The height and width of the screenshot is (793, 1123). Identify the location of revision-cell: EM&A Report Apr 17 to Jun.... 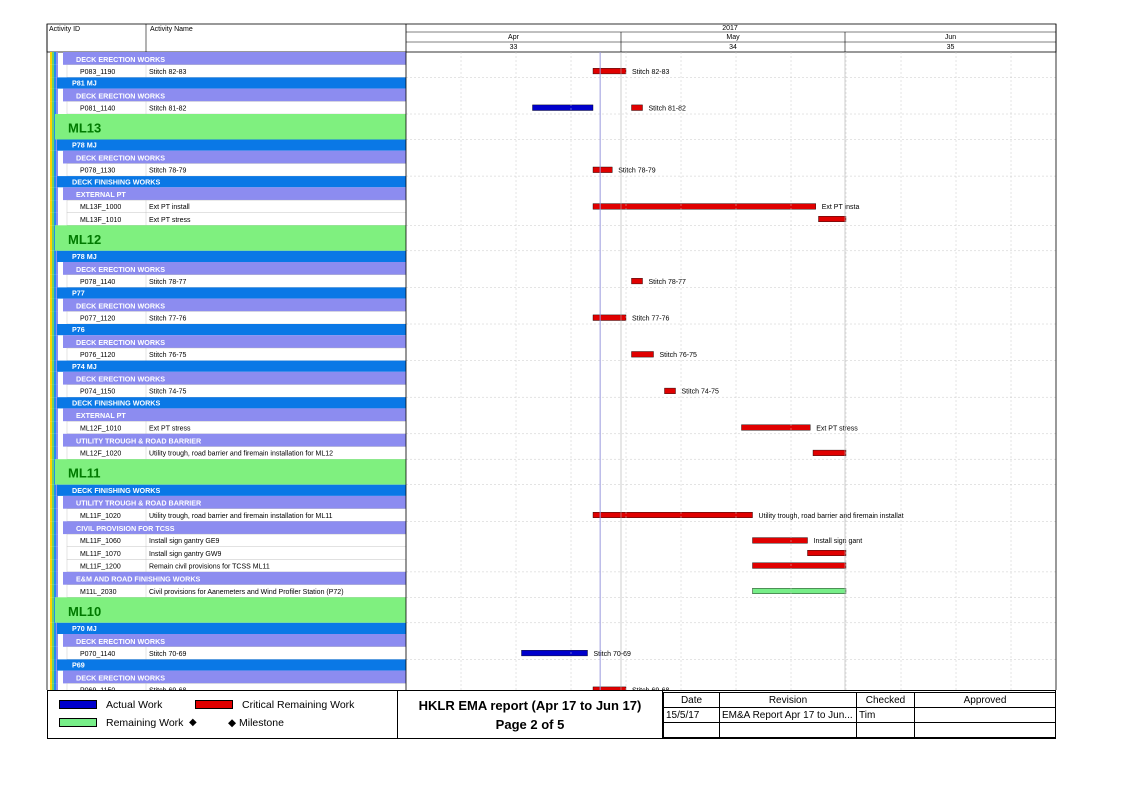
(788, 715).